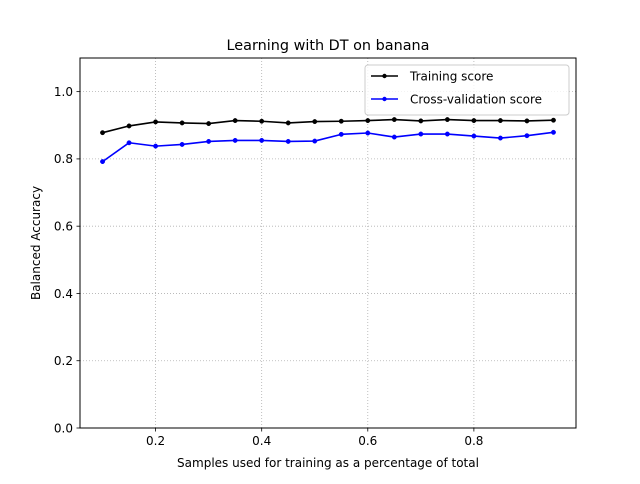 The height and width of the screenshot is (484, 640). Describe the element at coordinates (63, 226) in the screenshot. I see `y-tick-label: 0.6` at that location.